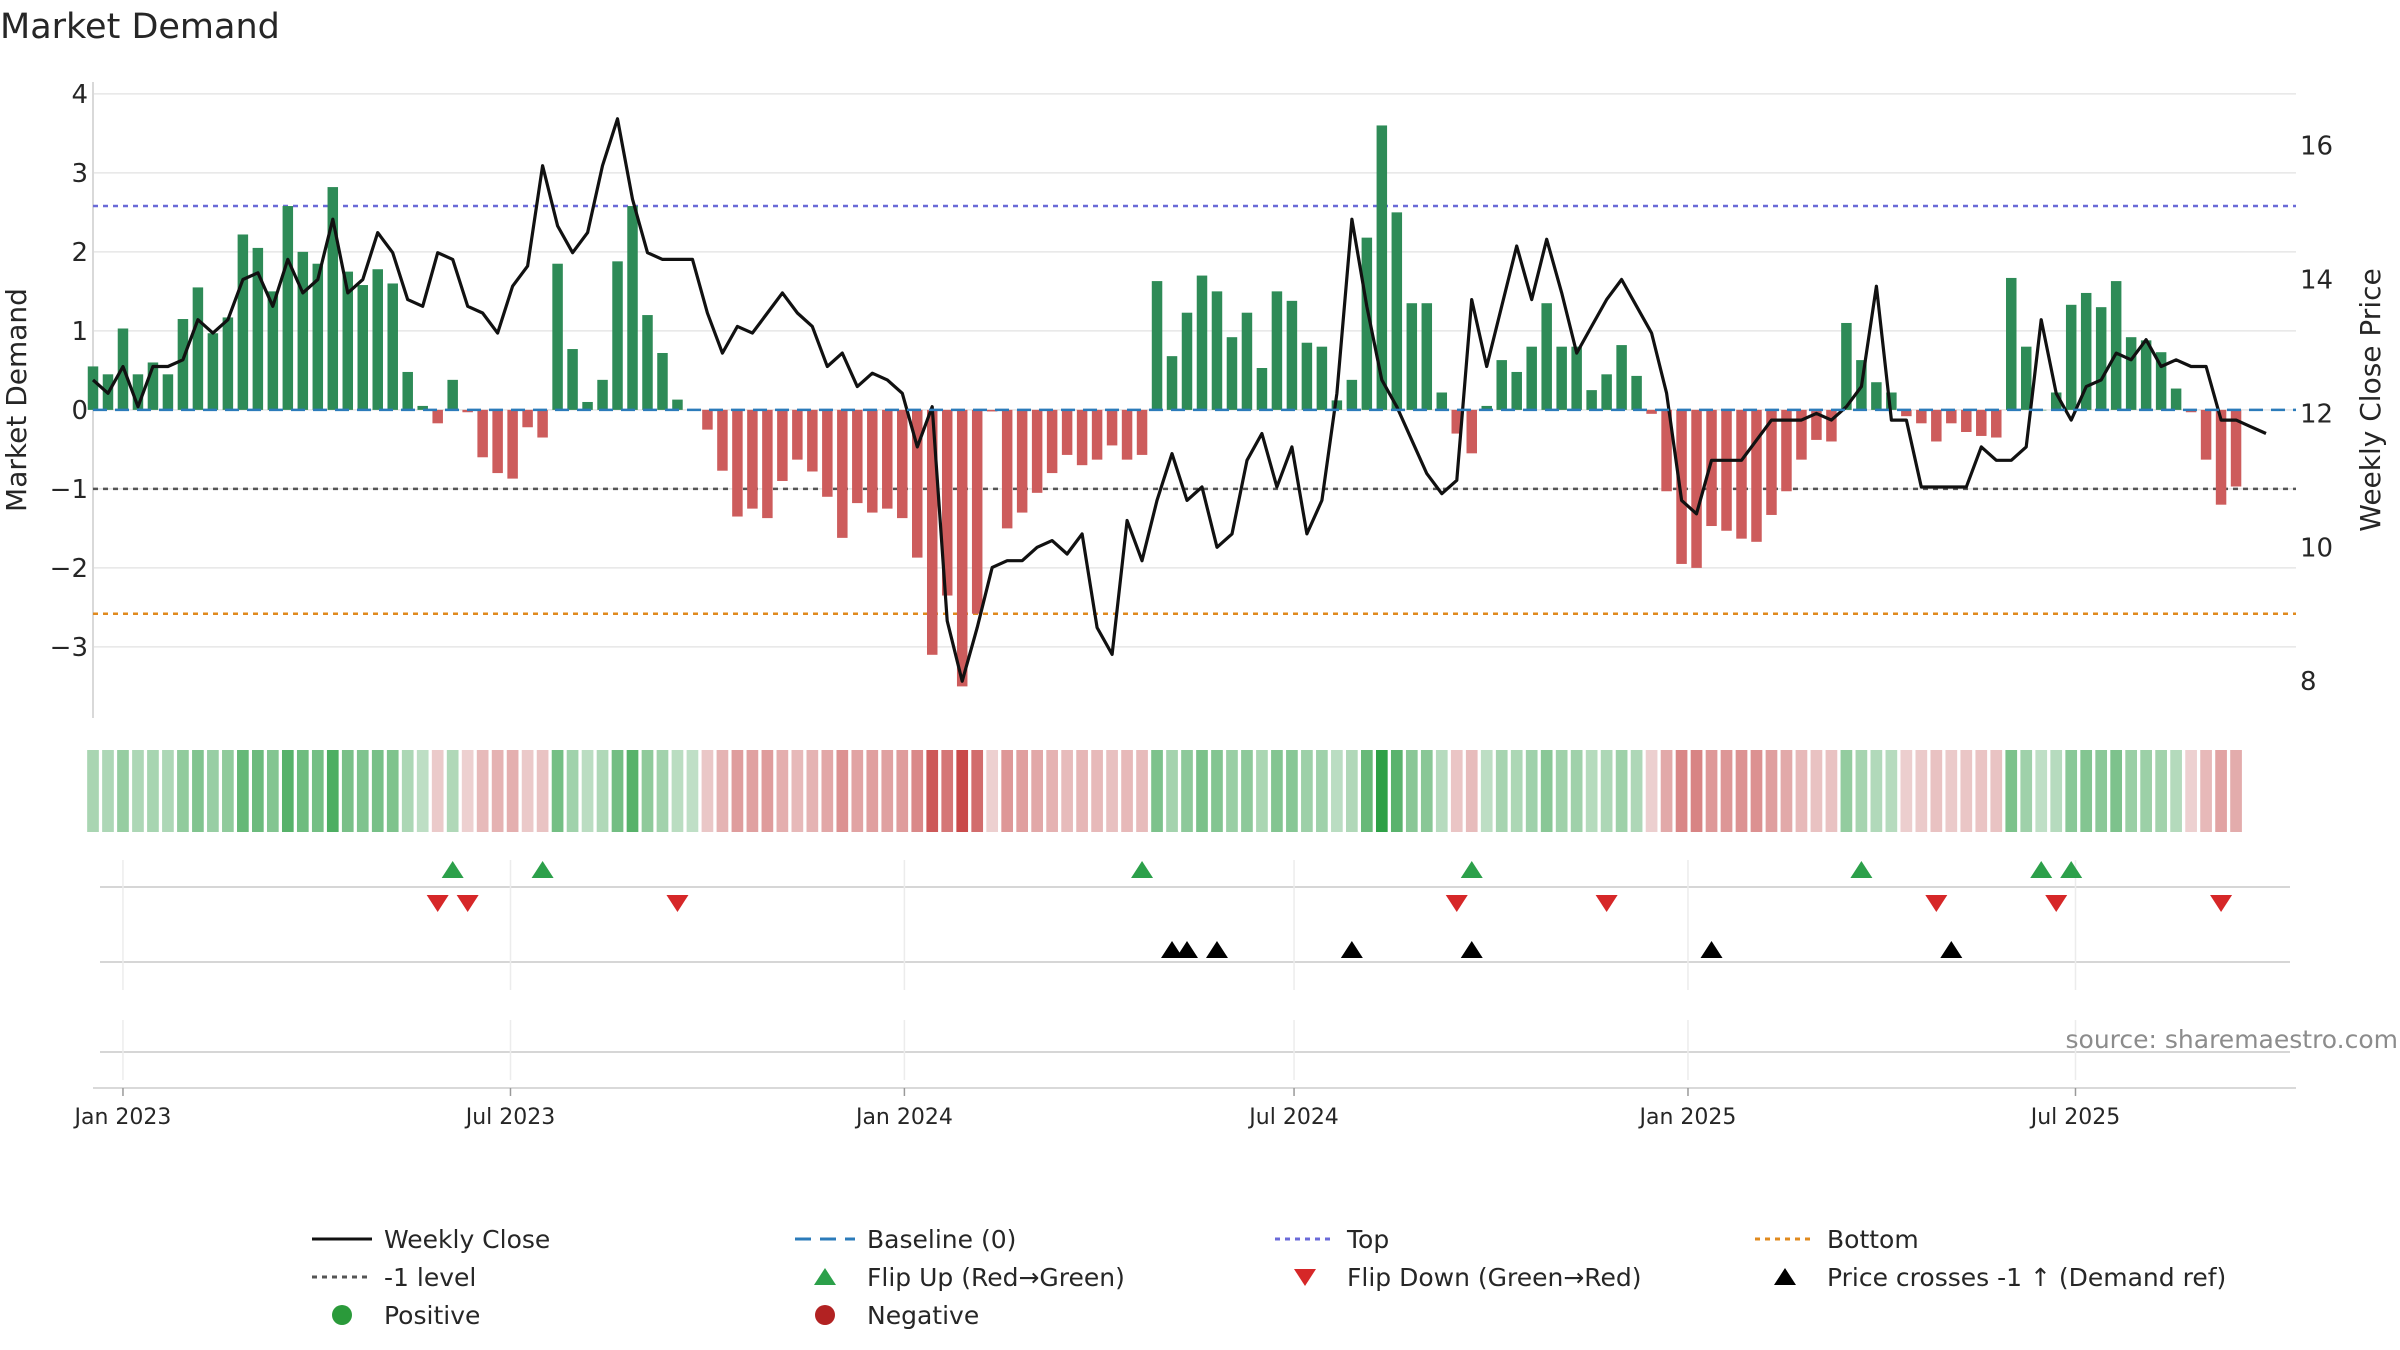 The image size is (2400, 1350). Describe the element at coordinates (2370, 399) in the screenshot. I see `y-axis-label-right: Weekly Close Price` at that location.